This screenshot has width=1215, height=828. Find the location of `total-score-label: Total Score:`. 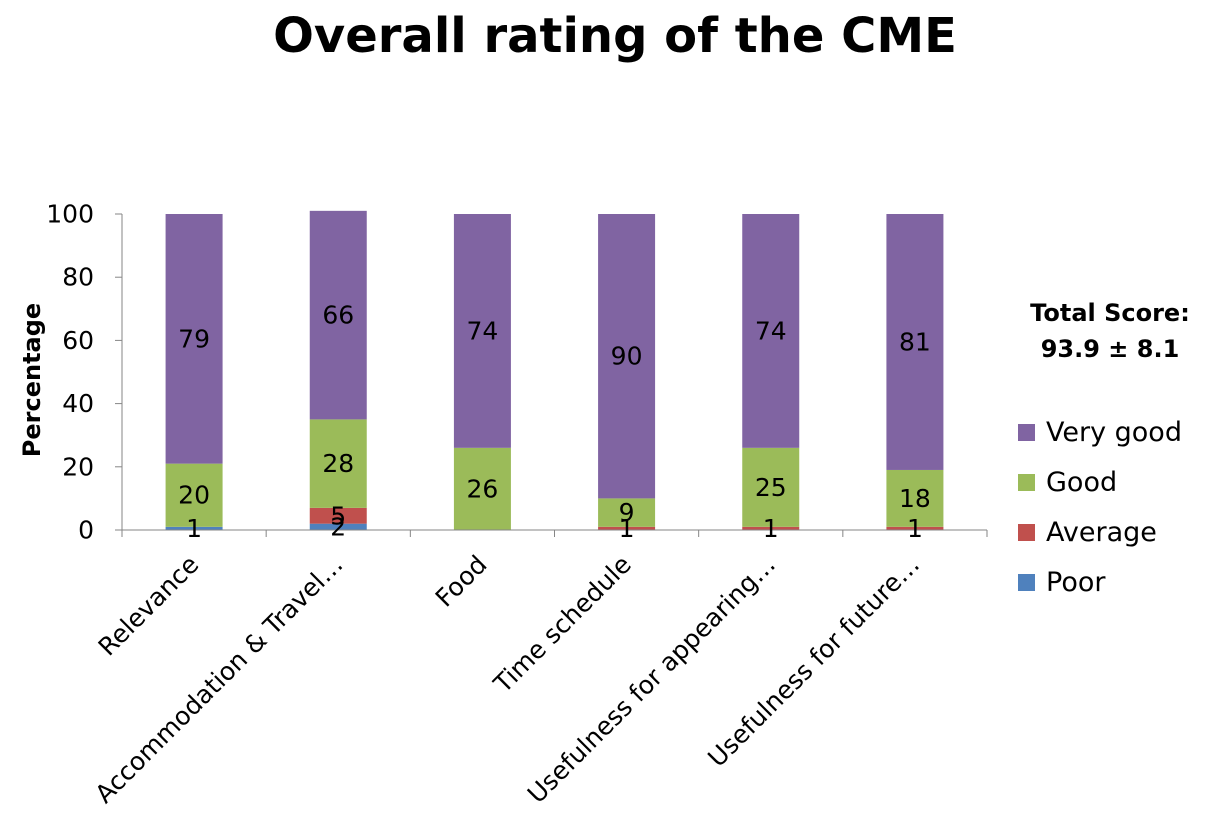

total-score-label: Total Score: is located at coordinates (1110, 313).